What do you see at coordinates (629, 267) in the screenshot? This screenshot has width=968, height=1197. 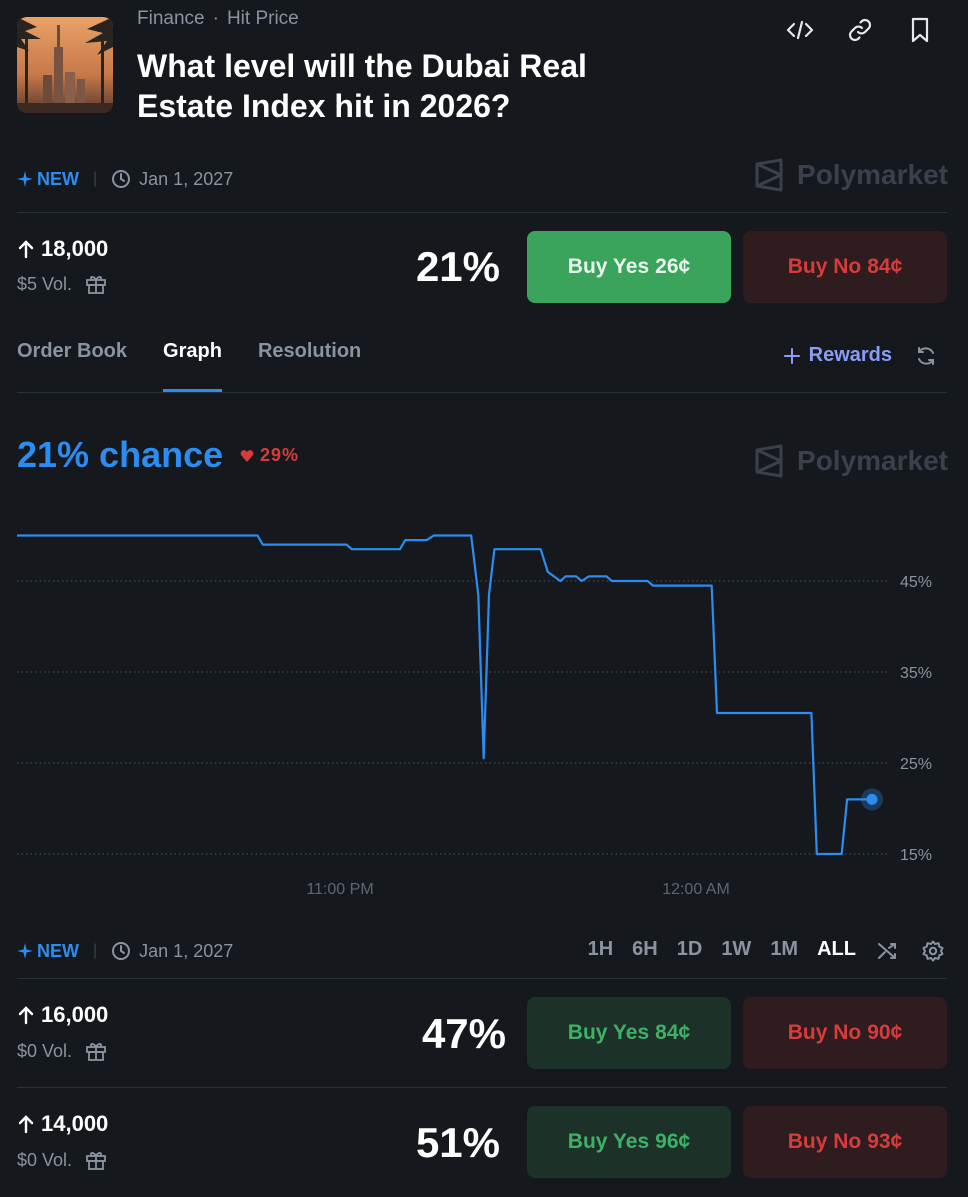 I see `buy-yes-button: Buy Yes 26¢` at bounding box center [629, 267].